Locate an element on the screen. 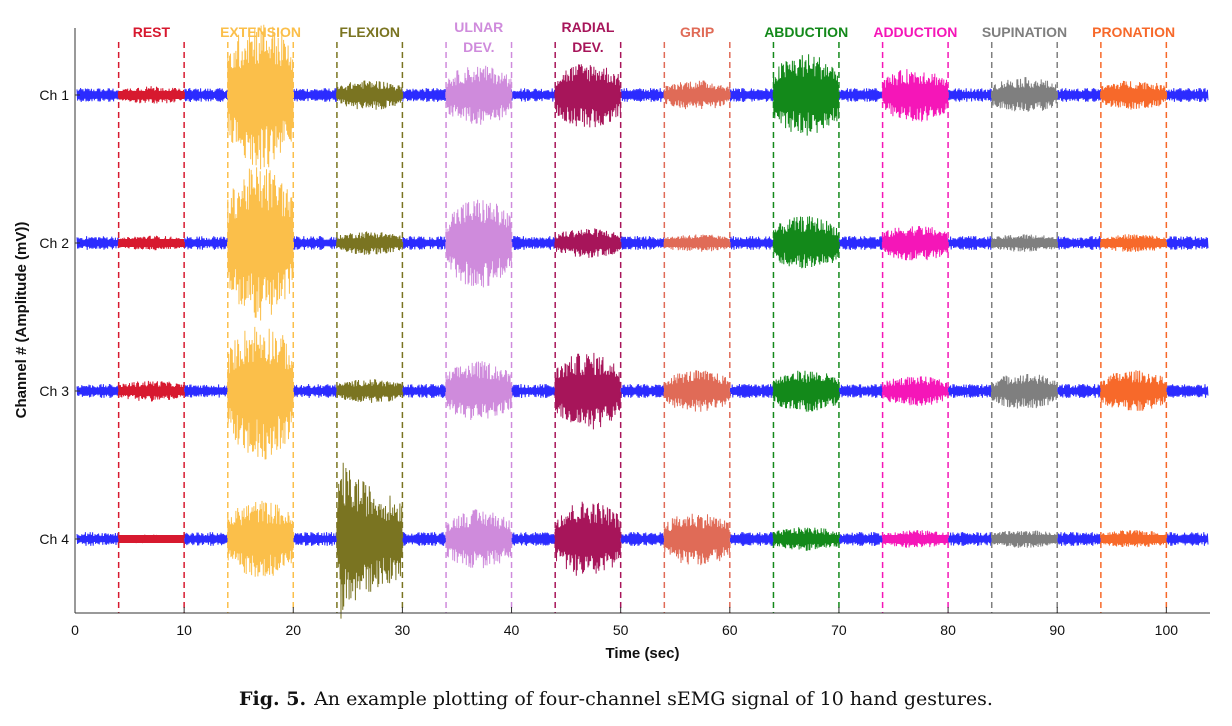 This screenshot has width=1232, height=726. gesture-label-supination: SUPINATION is located at coordinates (1024, 32).